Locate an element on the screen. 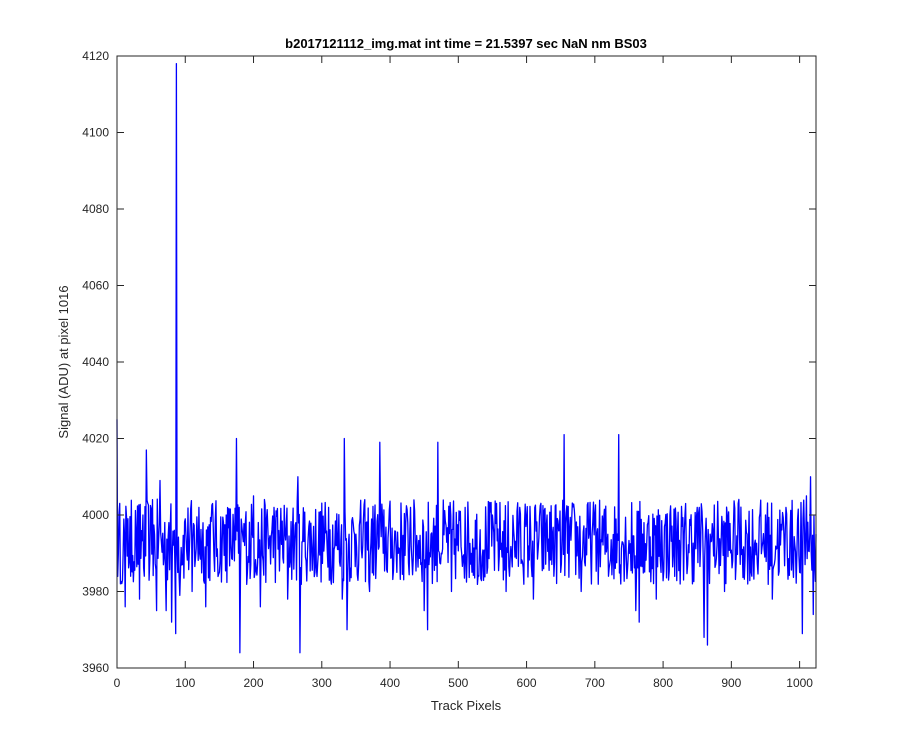  y-axis-label: Signal (ADU) at pixel 1016 is located at coordinates (63, 361).